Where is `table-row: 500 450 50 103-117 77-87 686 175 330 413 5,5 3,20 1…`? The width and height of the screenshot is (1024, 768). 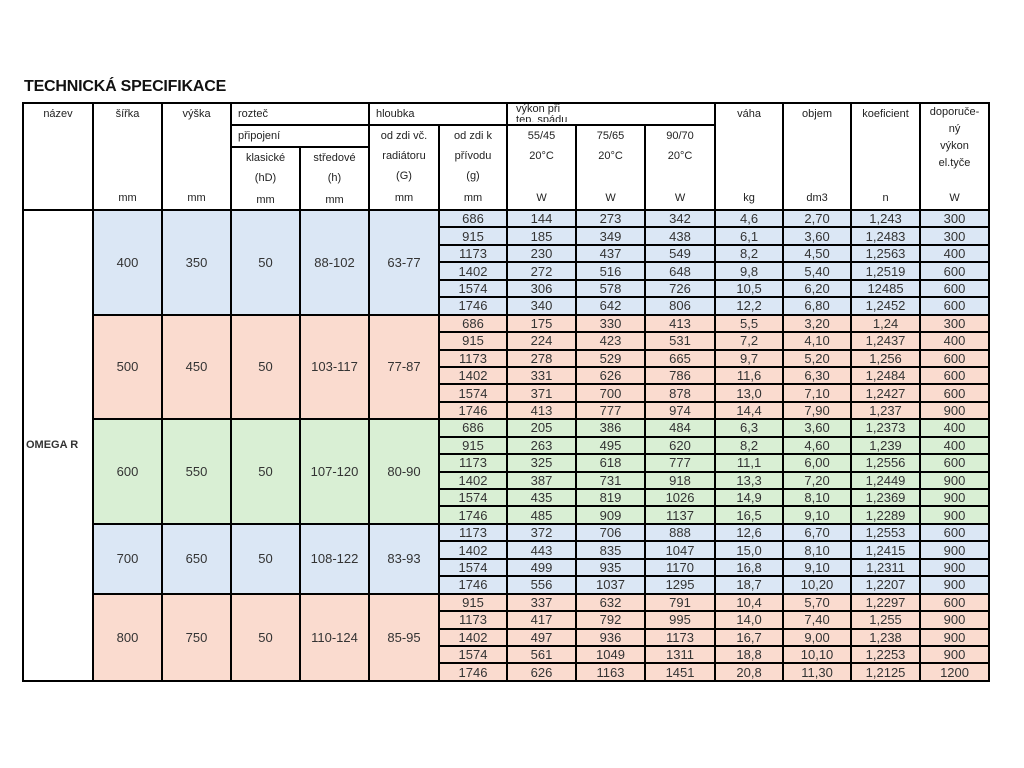
table-row: 500 450 50 103-117 77-87 686 175 330 413 5,5 3,20 1… is located at coordinates (507, 367).